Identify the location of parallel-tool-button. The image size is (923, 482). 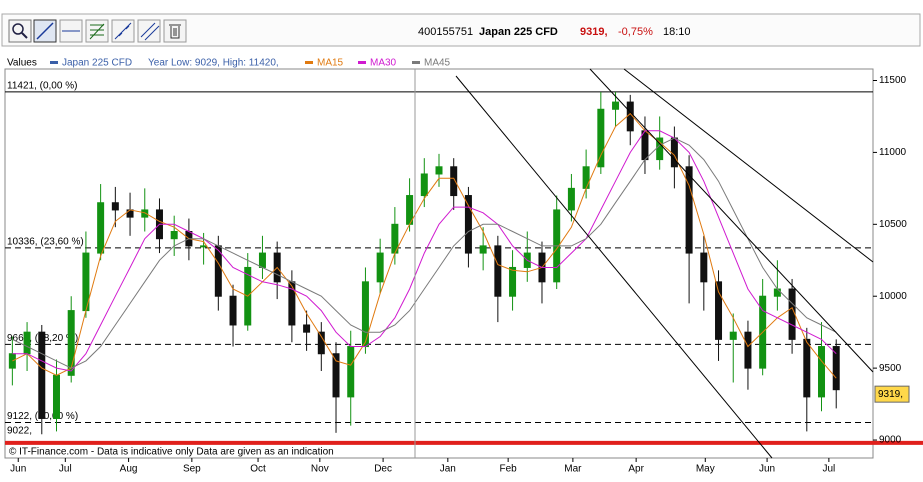
(149, 31).